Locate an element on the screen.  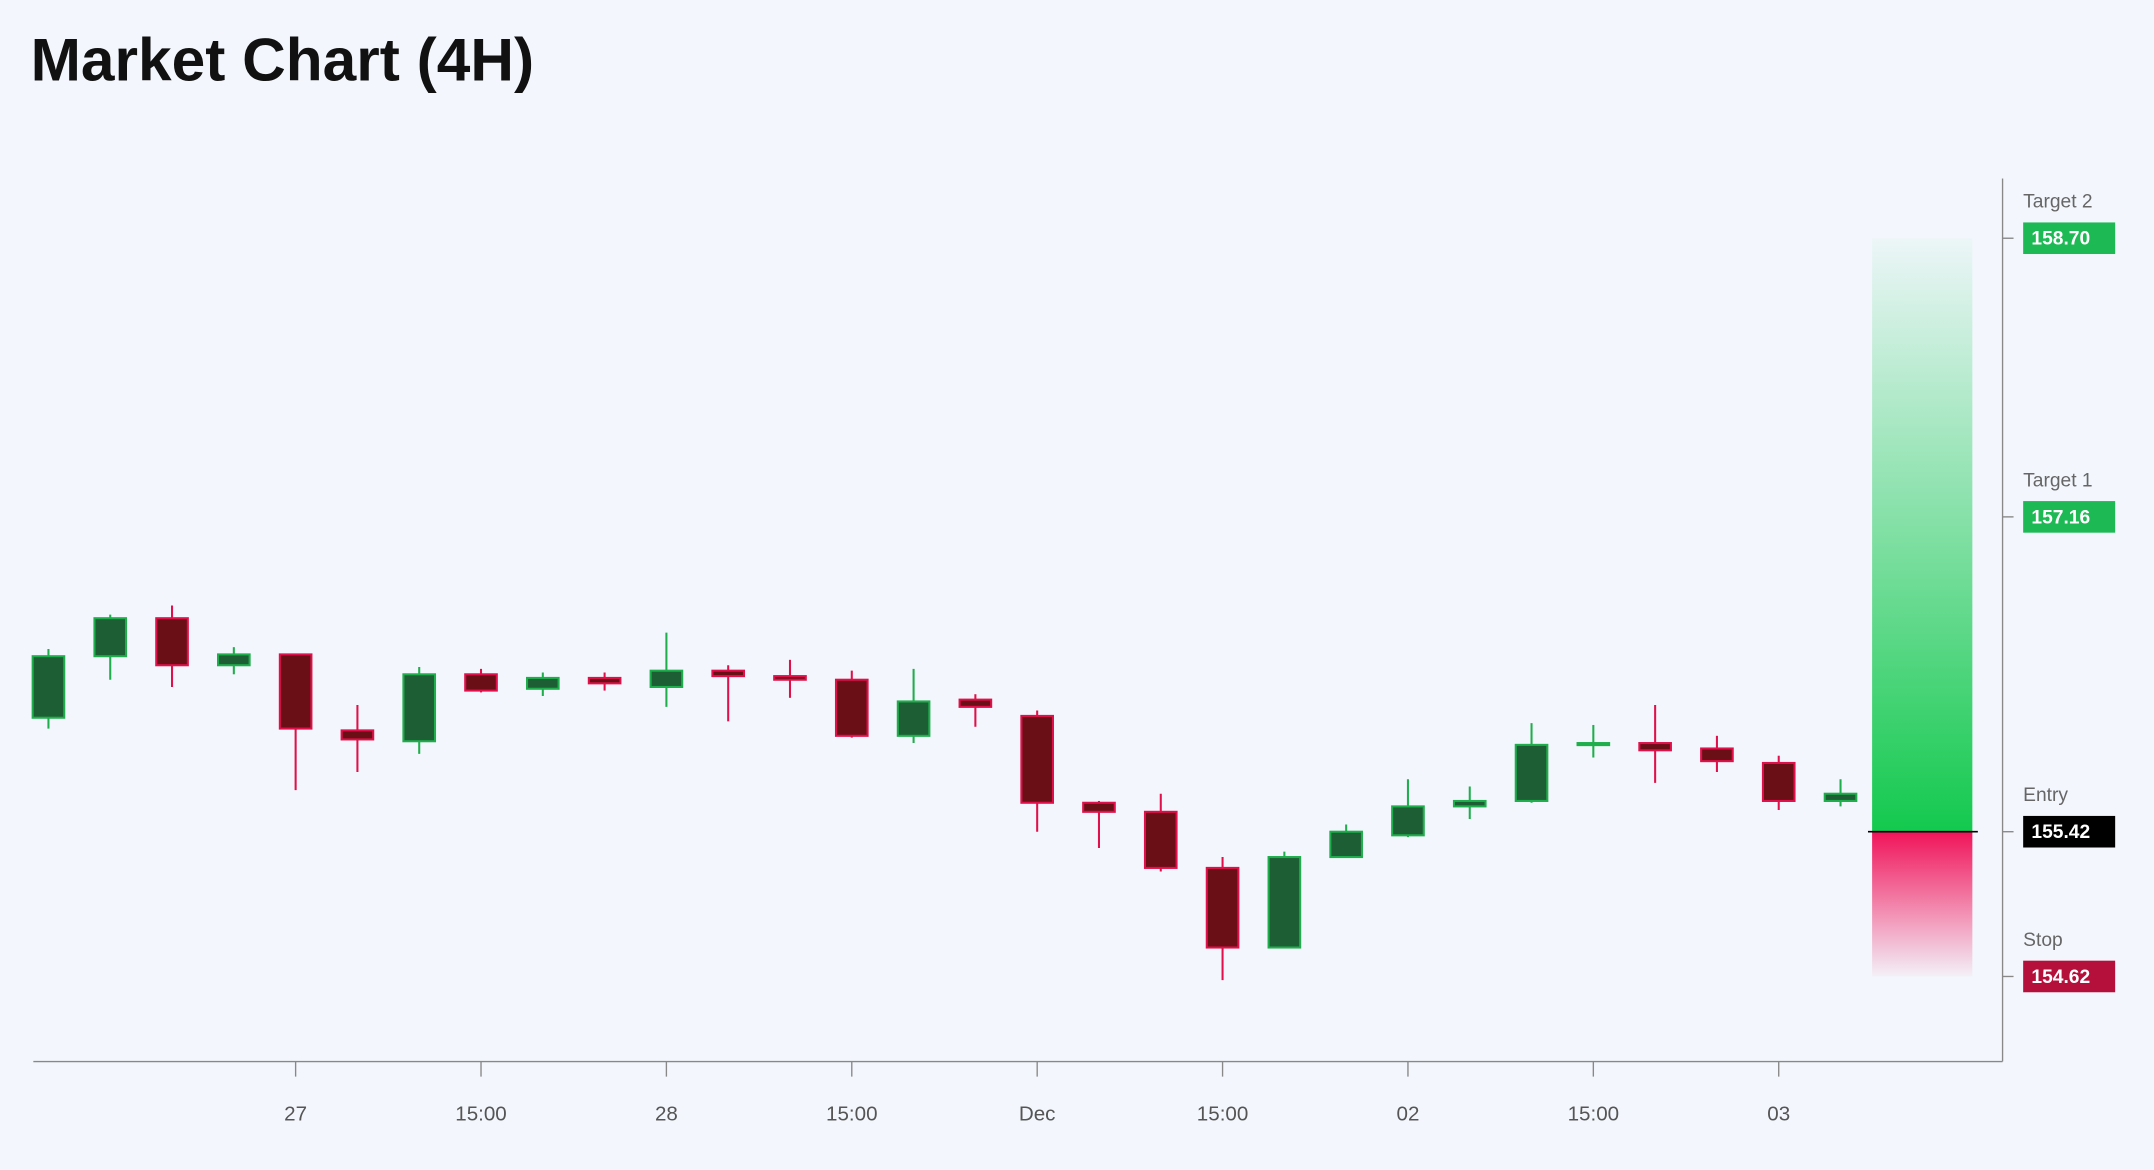
level-value: 155.42 is located at coordinates (2060, 832).